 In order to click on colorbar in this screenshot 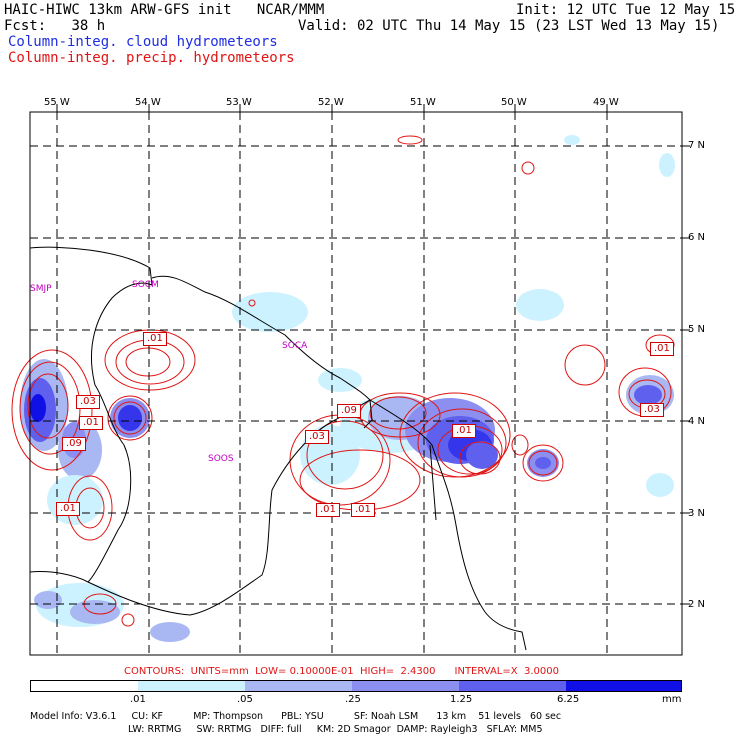, I will do `click(356, 686)`.